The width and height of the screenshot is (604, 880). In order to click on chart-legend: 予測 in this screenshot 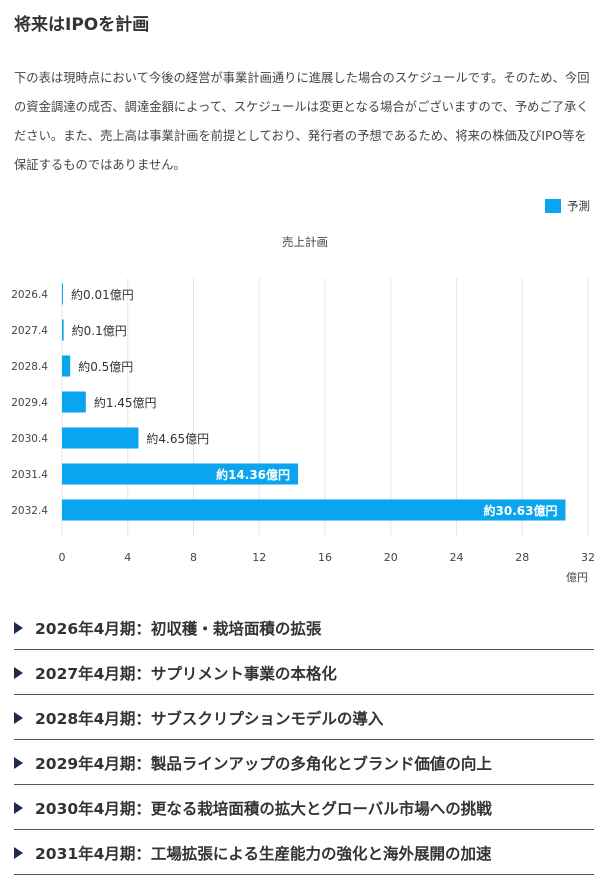, I will do `click(567, 206)`.